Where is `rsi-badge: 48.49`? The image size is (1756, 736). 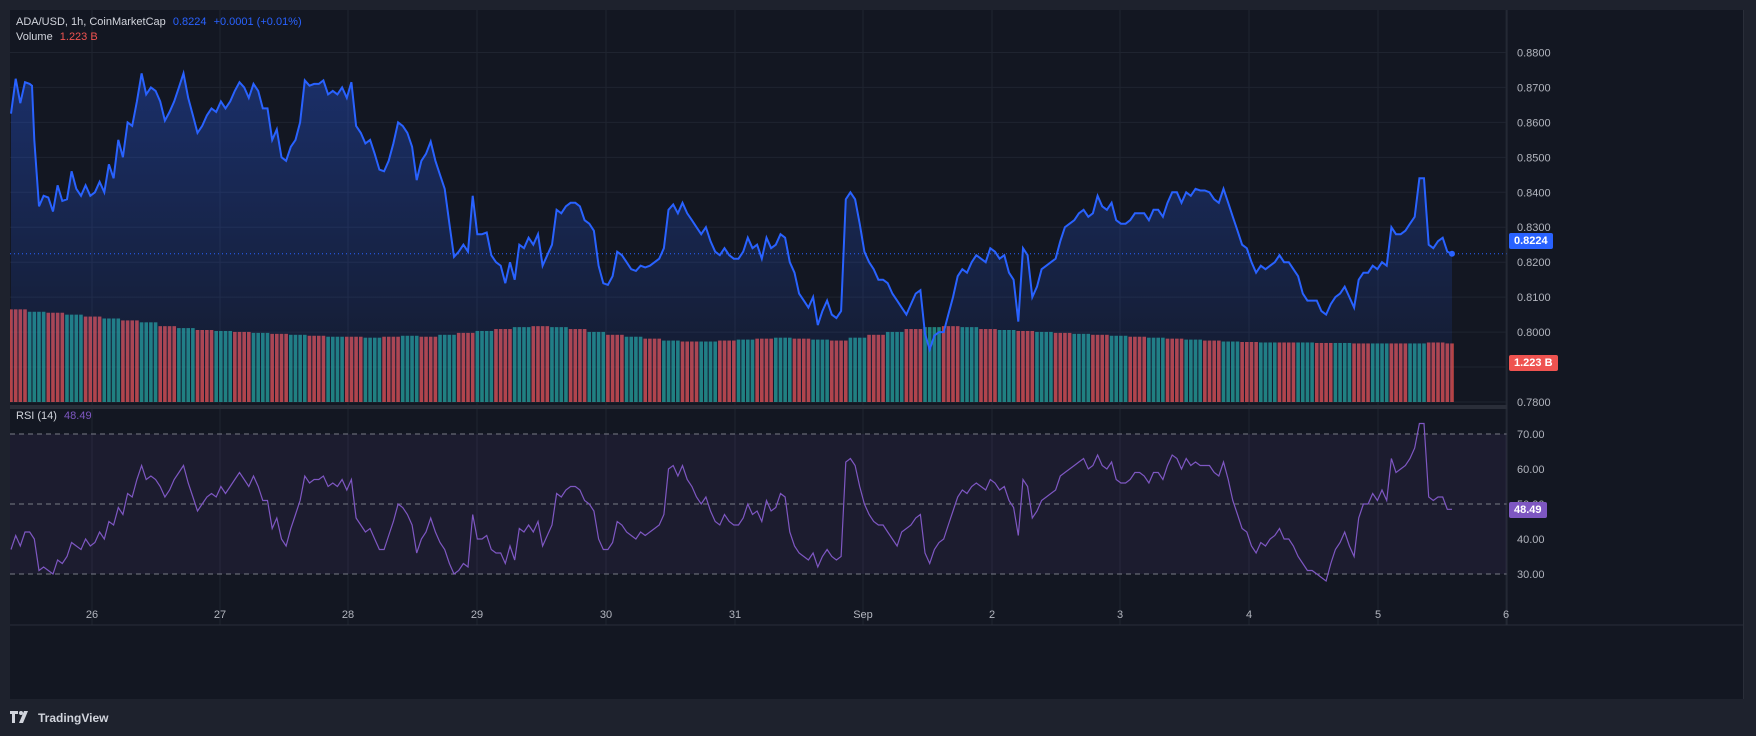
rsi-badge: 48.49 is located at coordinates (1528, 510).